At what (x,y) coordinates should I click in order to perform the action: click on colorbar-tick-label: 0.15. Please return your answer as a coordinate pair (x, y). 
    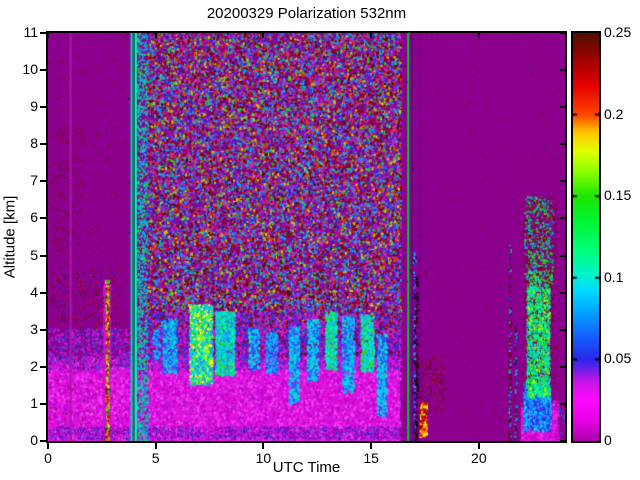
    Looking at the image, I should click on (618, 195).